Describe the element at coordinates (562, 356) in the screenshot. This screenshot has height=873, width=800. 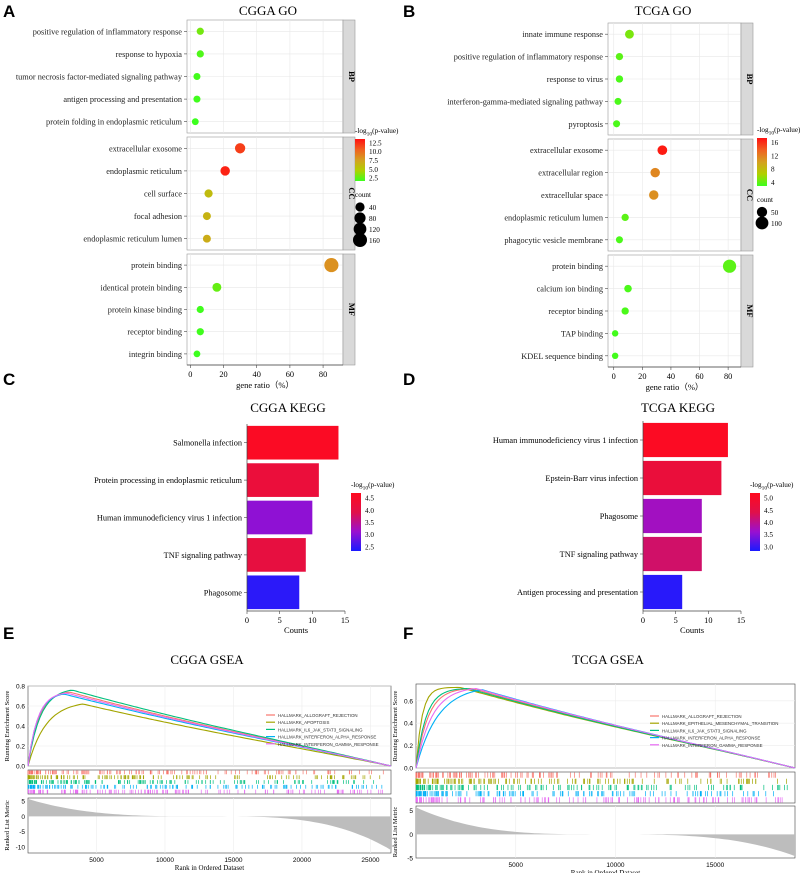
I see `term-label: KDEL sequence binding` at that location.